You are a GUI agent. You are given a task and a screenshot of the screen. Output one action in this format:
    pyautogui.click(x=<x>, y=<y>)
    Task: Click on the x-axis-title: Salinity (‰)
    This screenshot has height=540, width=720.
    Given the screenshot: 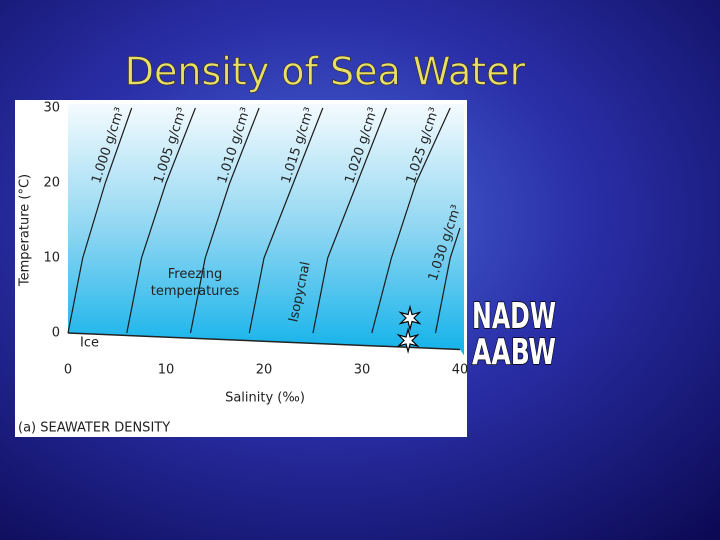 What is the action you would take?
    pyautogui.click(x=265, y=398)
    